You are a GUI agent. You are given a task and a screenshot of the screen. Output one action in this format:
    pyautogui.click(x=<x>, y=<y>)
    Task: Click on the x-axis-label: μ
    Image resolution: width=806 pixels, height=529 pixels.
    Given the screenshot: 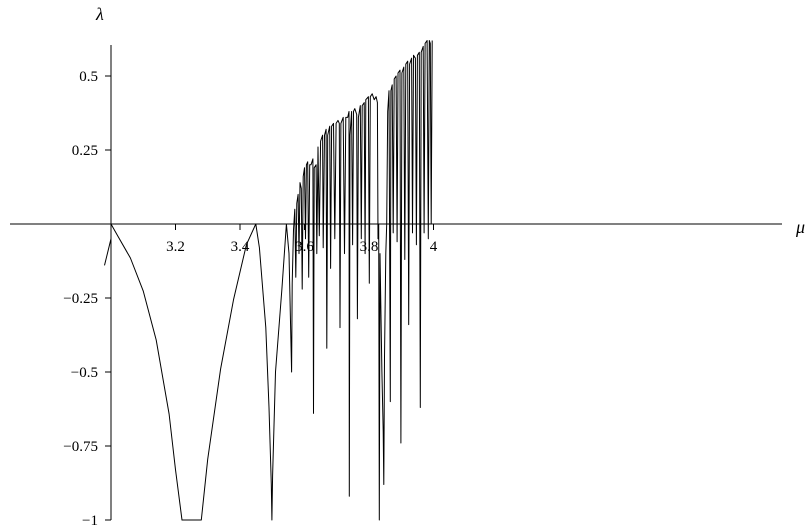 What is the action you would take?
    pyautogui.click(x=800, y=227)
    